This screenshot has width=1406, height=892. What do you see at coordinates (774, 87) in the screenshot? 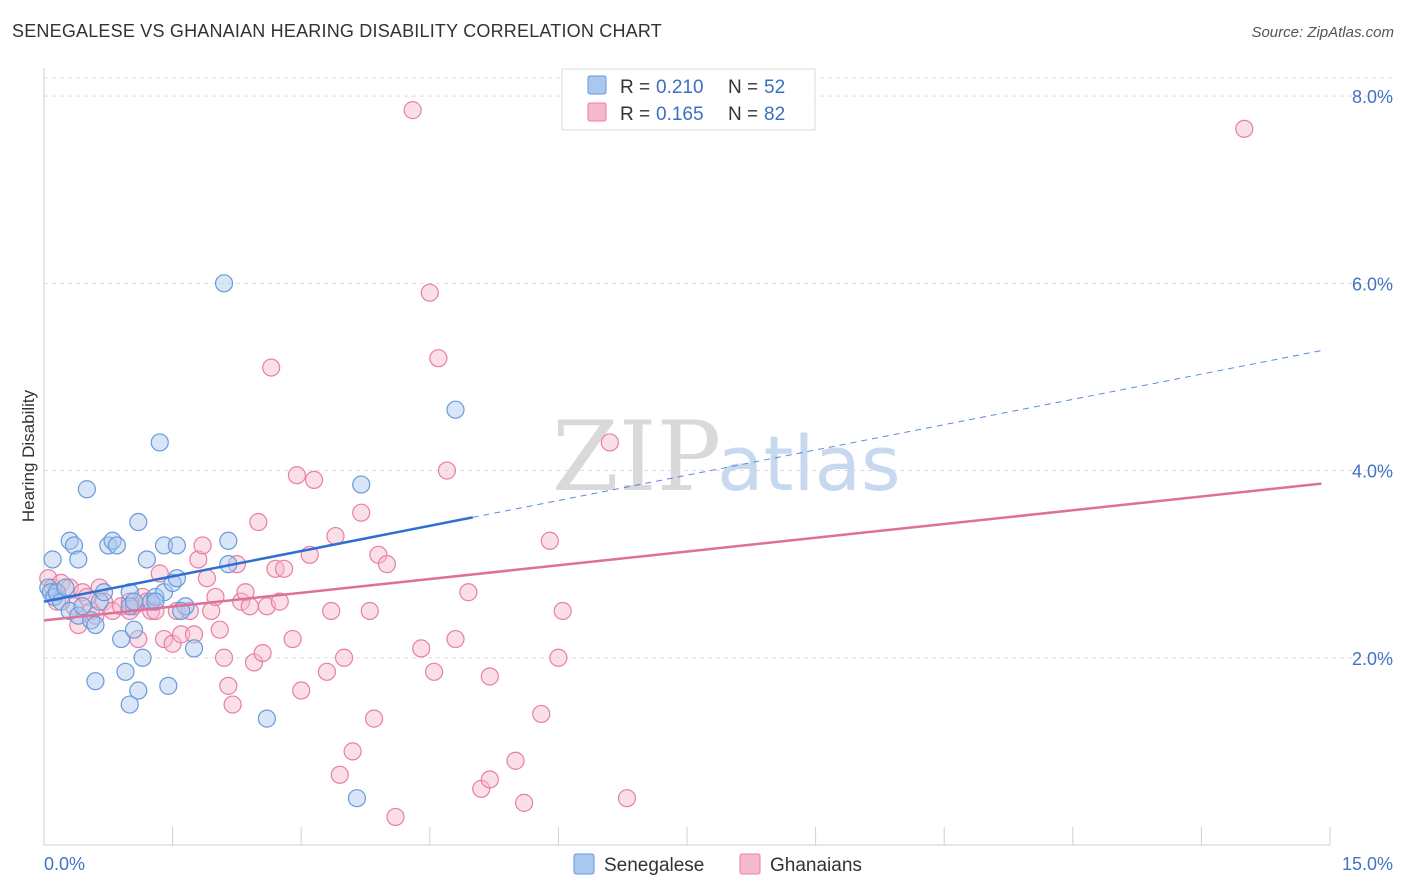
I see `legend-n-value-senegalese: 52` at bounding box center [774, 87].